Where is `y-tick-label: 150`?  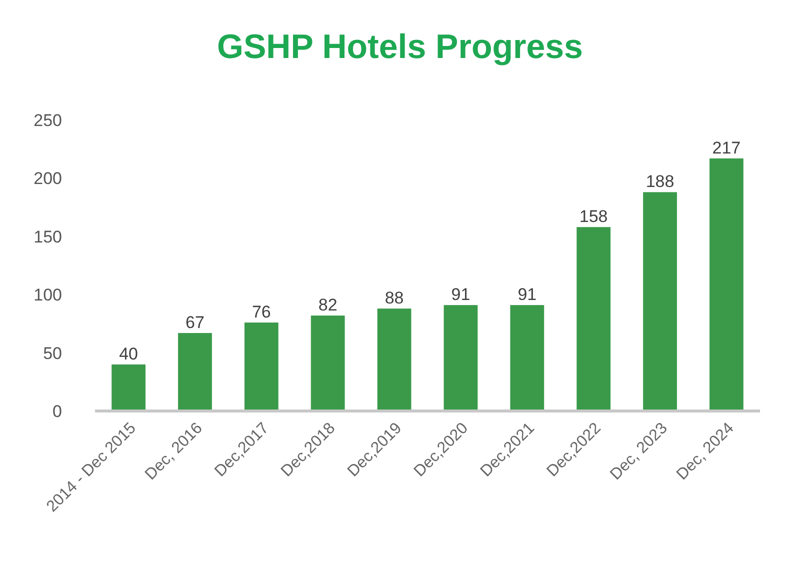
y-tick-label: 150 is located at coordinates (48, 236).